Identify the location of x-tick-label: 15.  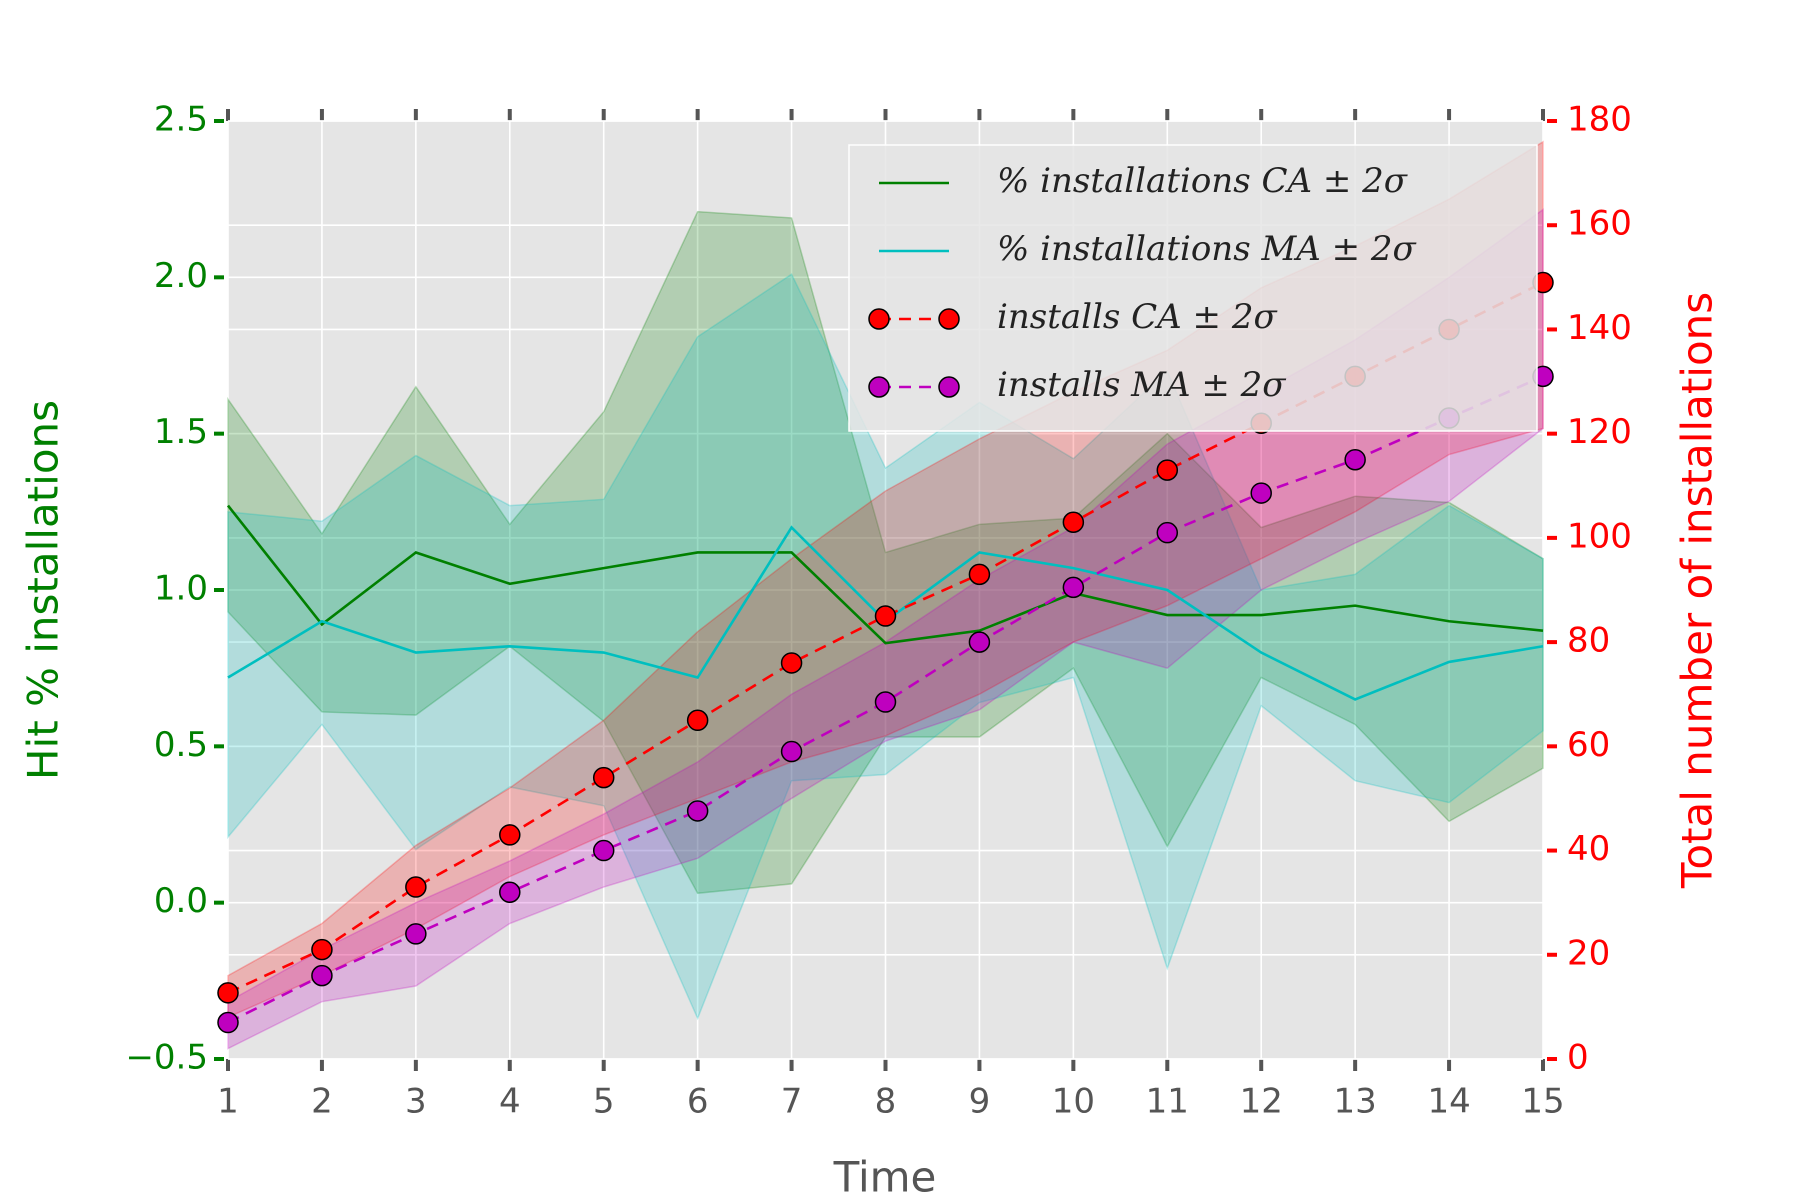
(1542, 1102).